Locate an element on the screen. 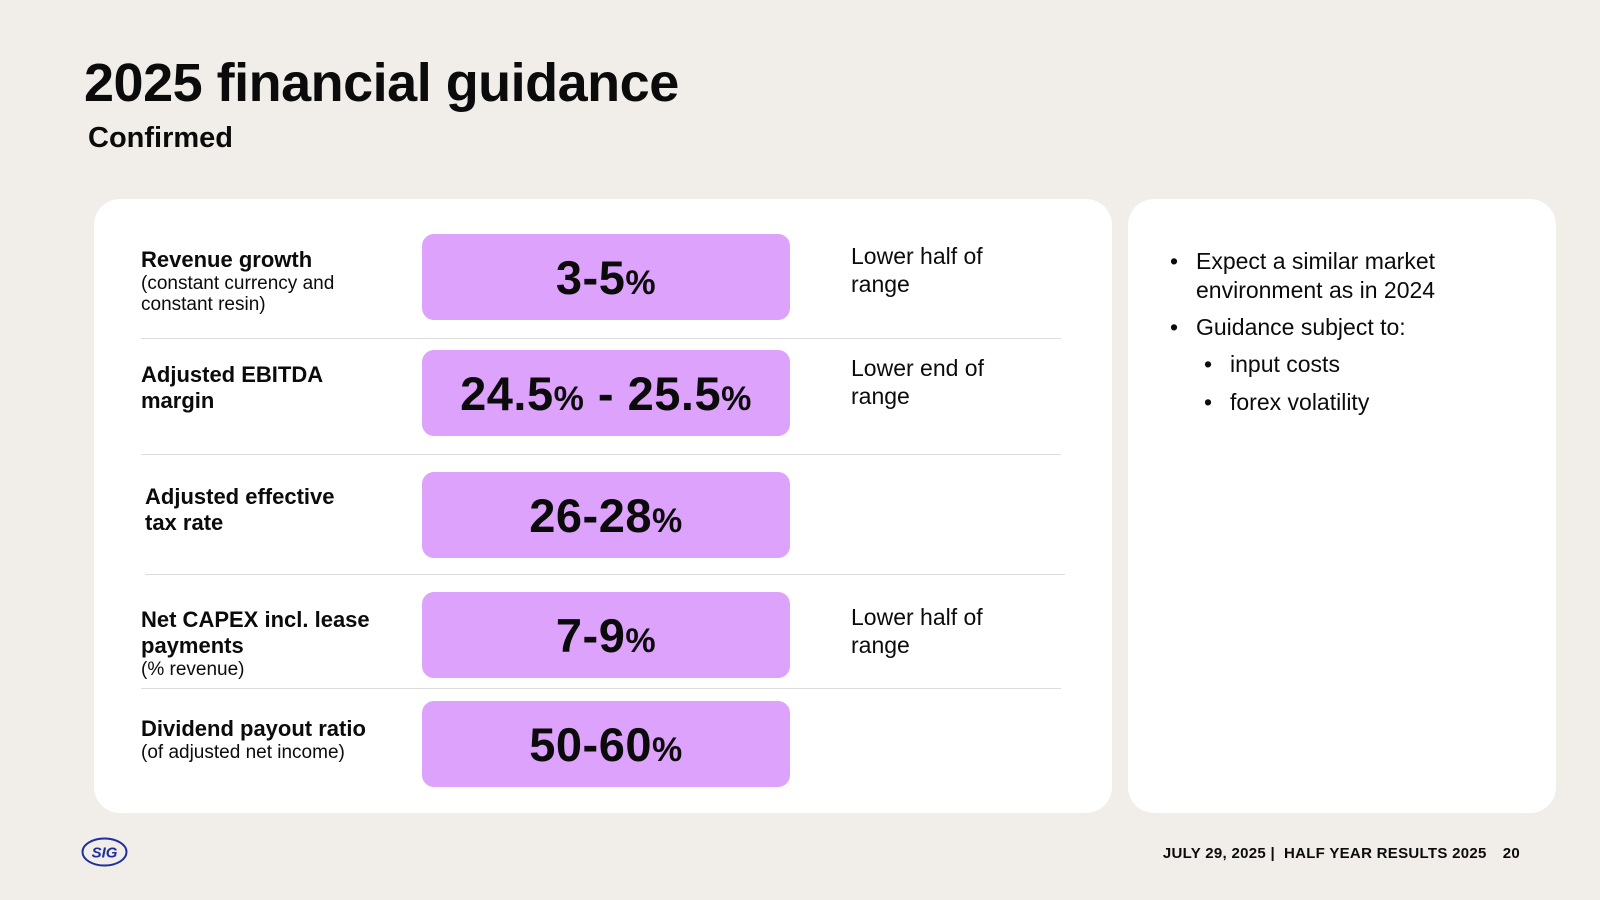 The width and height of the screenshot is (1600, 900). sig-logo: SIG is located at coordinates (104, 852).